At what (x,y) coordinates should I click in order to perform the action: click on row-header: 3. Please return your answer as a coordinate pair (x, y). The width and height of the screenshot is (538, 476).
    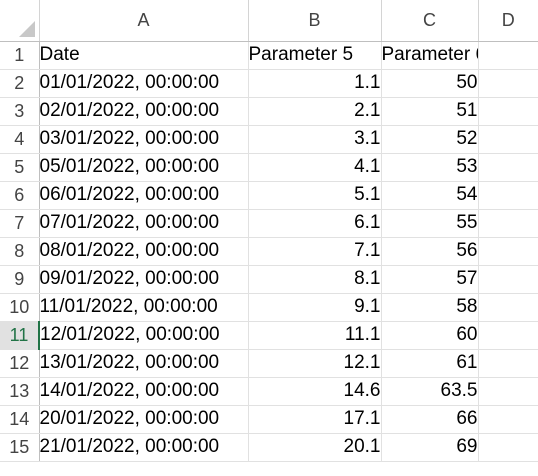
    Looking at the image, I should click on (20, 111).